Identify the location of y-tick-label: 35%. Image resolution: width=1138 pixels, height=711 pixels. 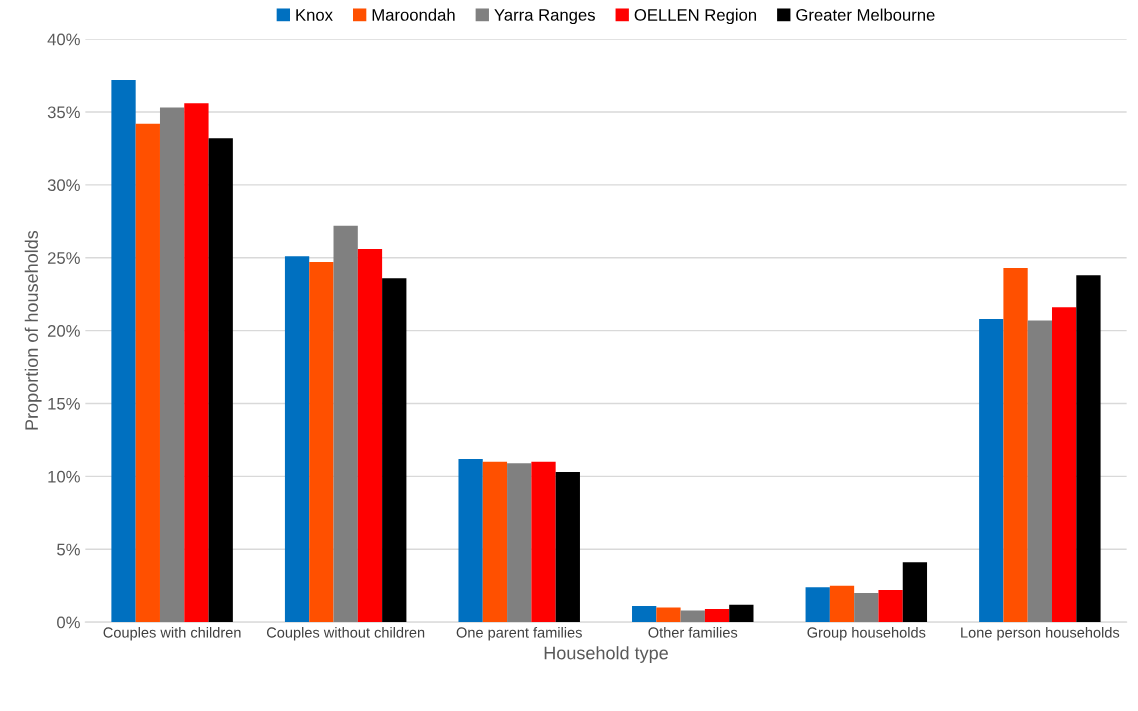
(63, 112).